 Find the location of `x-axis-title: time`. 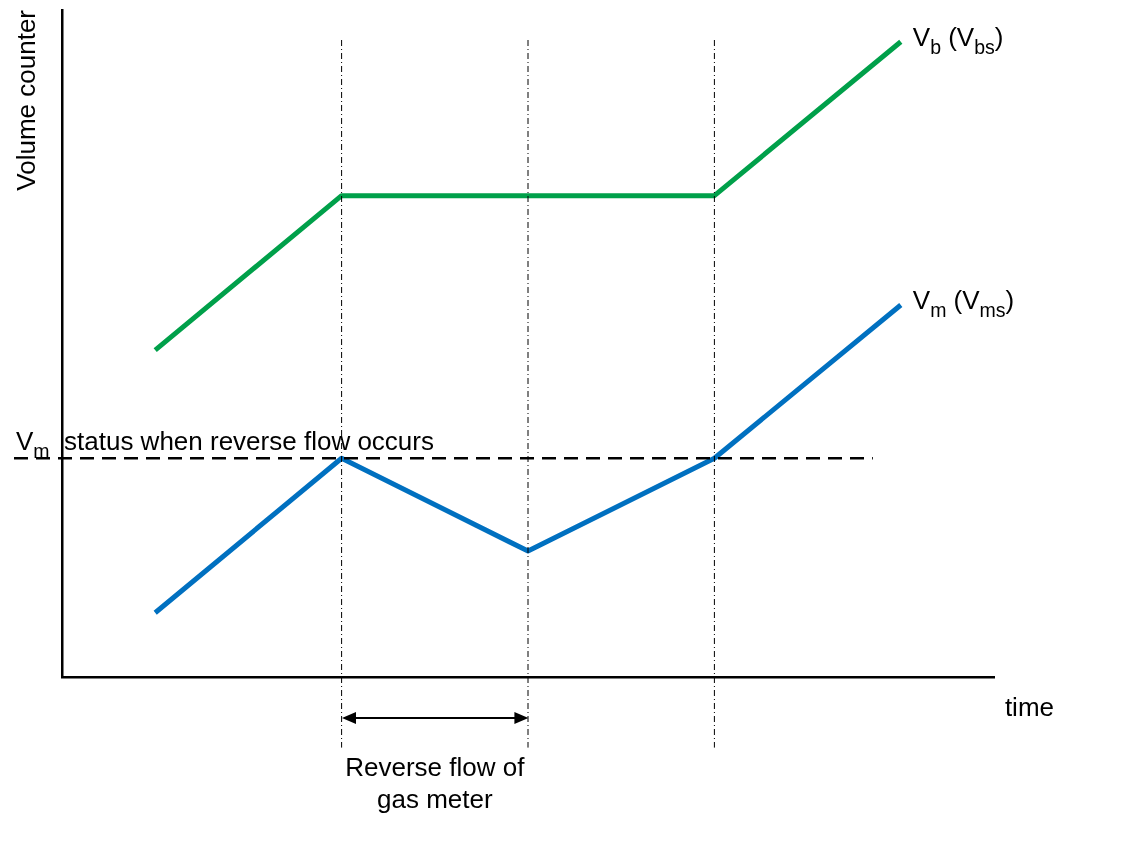

x-axis-title: time is located at coordinates (1029, 706).